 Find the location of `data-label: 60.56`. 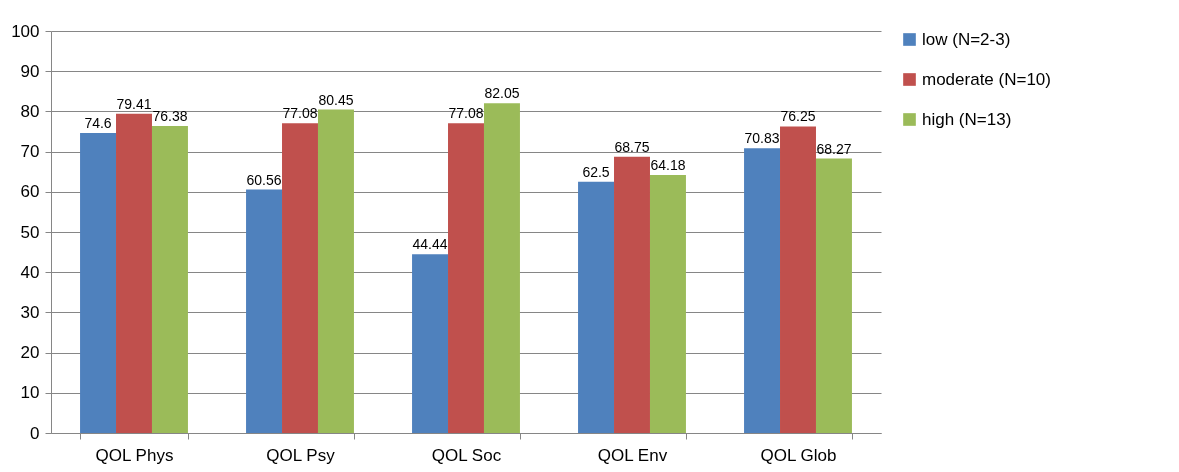

data-label: 60.56 is located at coordinates (264, 179).